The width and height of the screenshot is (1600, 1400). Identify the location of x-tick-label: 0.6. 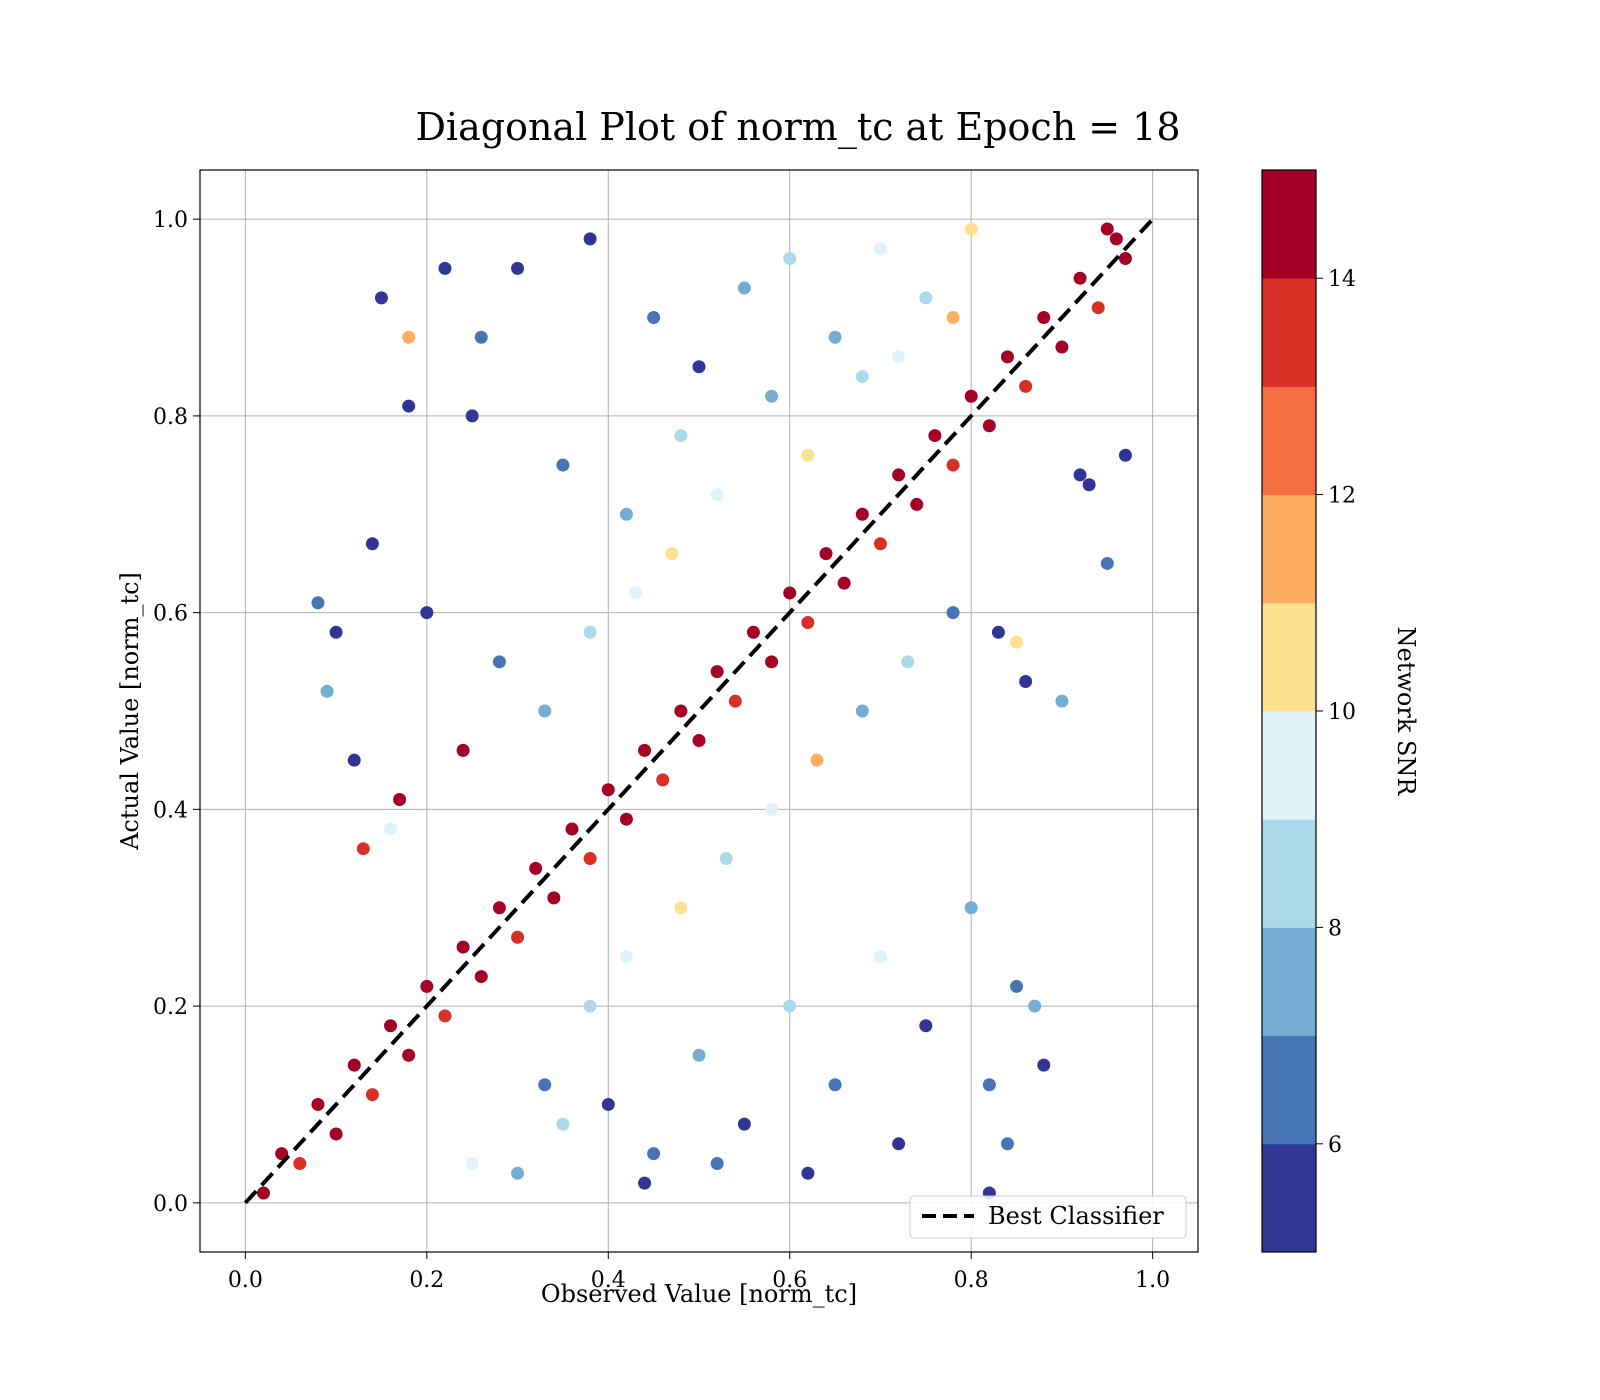
(789, 1280).